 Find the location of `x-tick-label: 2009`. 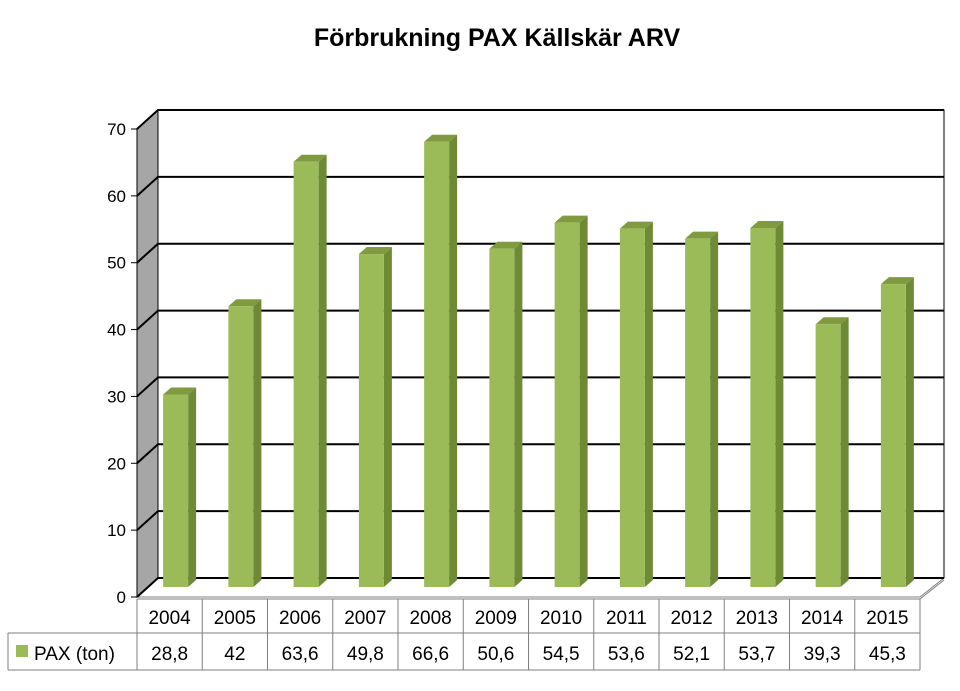

x-tick-label: 2009 is located at coordinates (496, 618).